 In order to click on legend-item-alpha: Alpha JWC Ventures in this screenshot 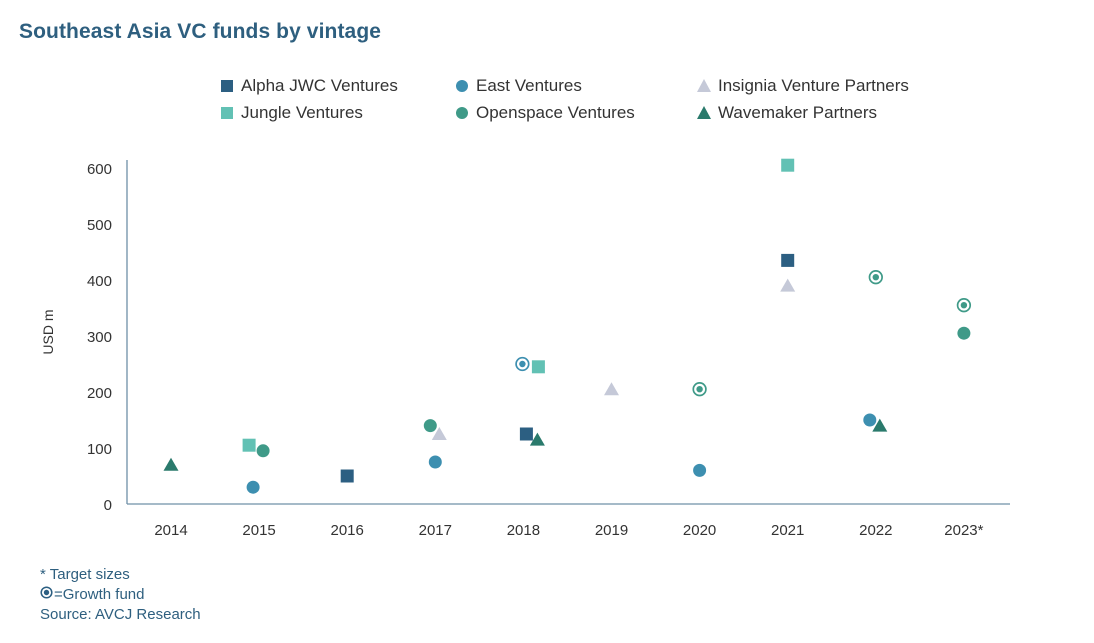, I will do `click(309, 86)`.